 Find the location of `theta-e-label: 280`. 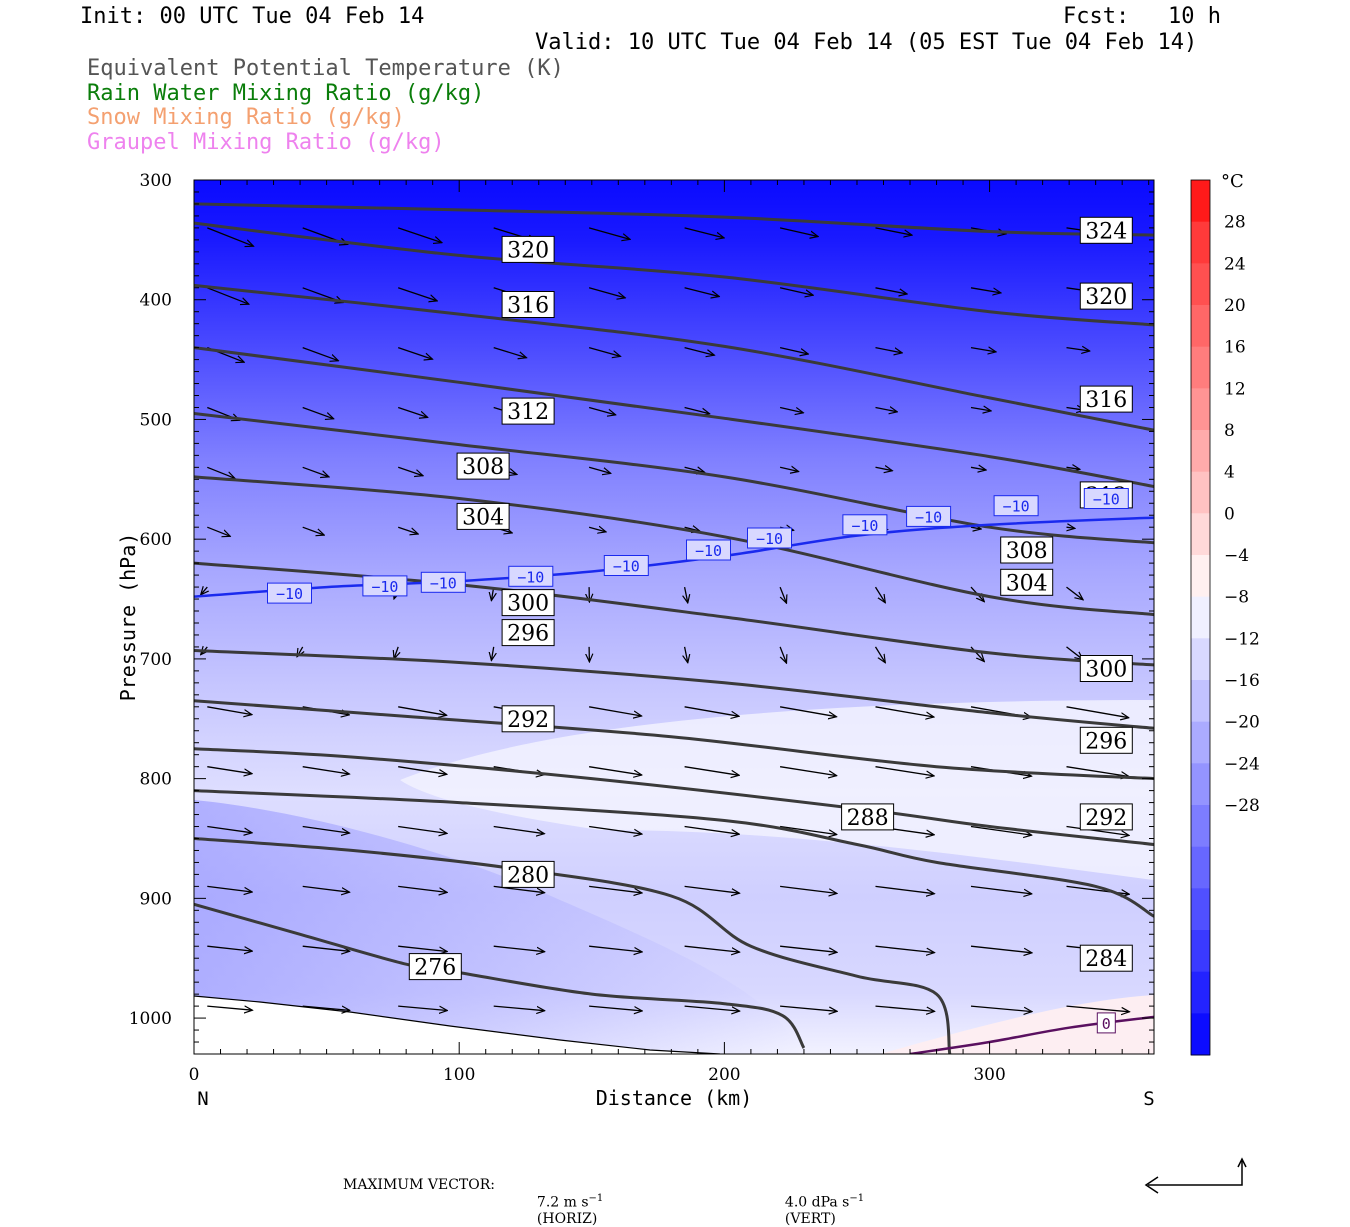

theta-e-label: 280 is located at coordinates (528, 875).